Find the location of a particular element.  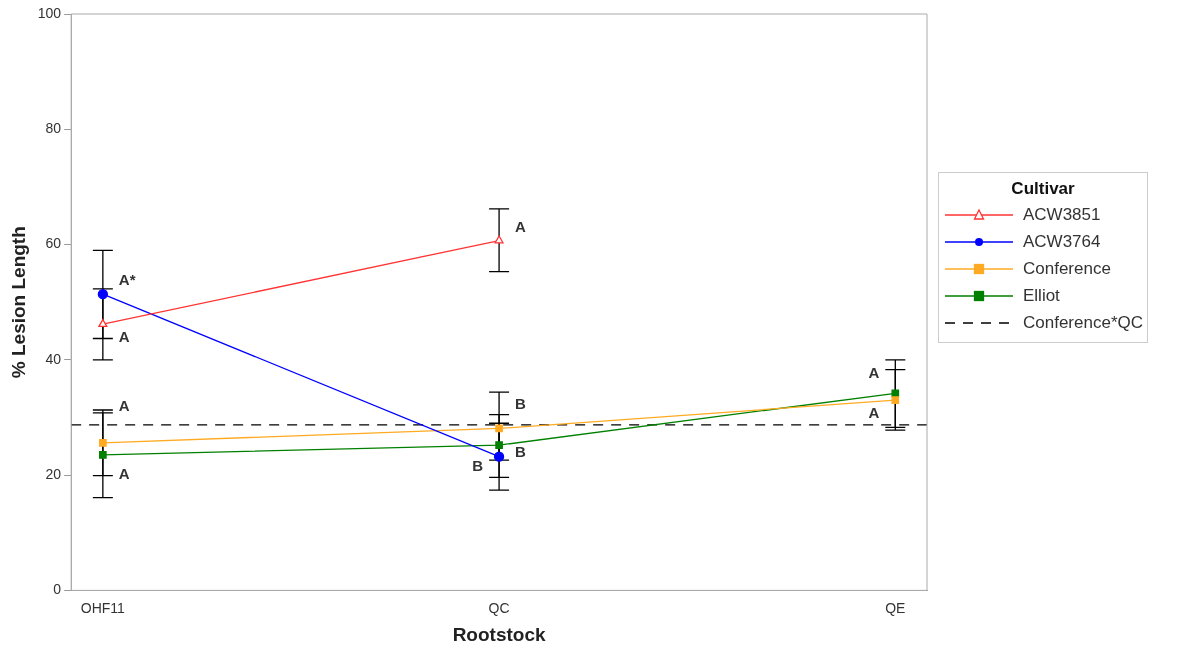

x-axis-title: Rootstock is located at coordinates (499, 634).